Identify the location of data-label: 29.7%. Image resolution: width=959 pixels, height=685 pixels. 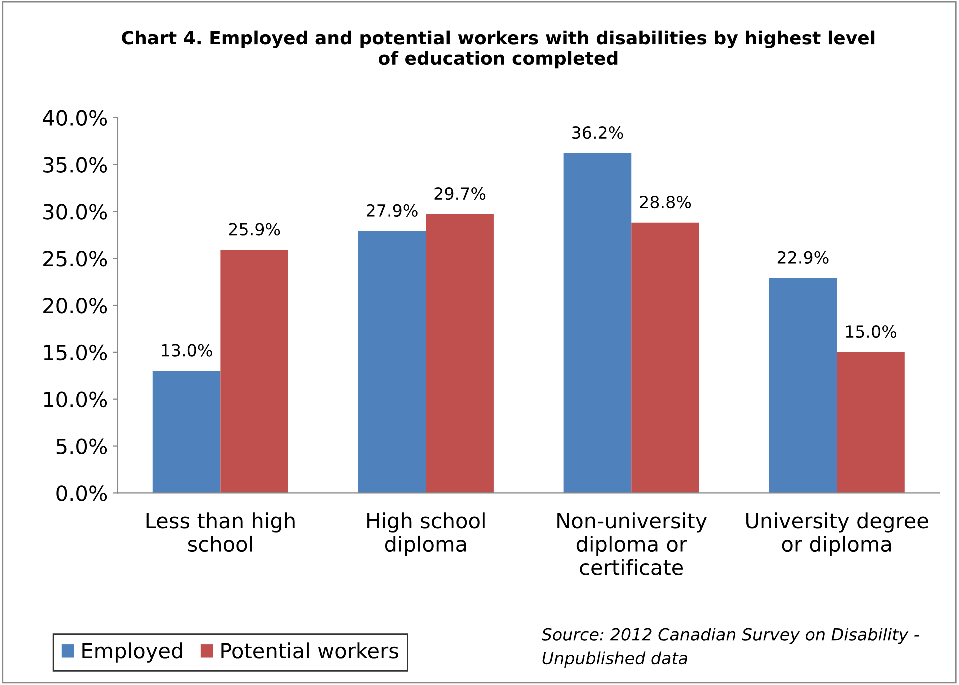
(460, 194).